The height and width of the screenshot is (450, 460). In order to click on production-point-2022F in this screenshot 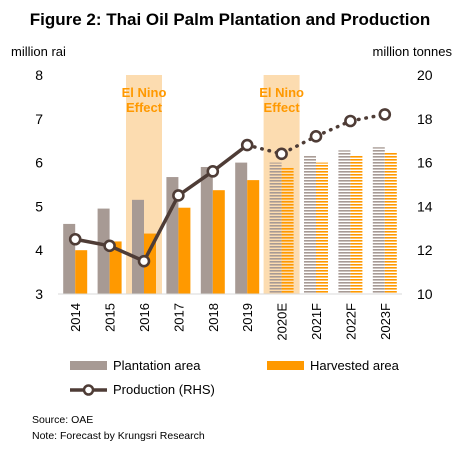, I will do `click(350, 121)`.